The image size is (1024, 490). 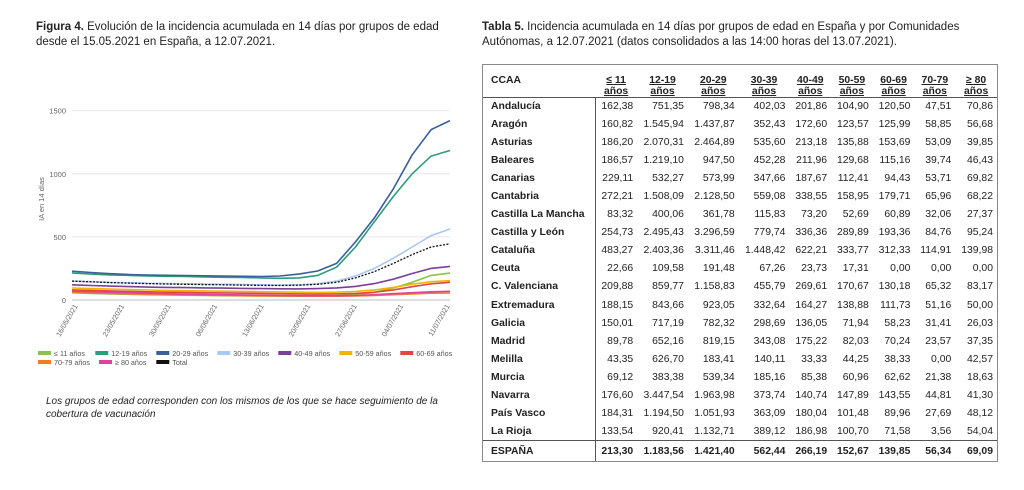 I want to click on incidence-value: 44,25, so click(x=855, y=359).